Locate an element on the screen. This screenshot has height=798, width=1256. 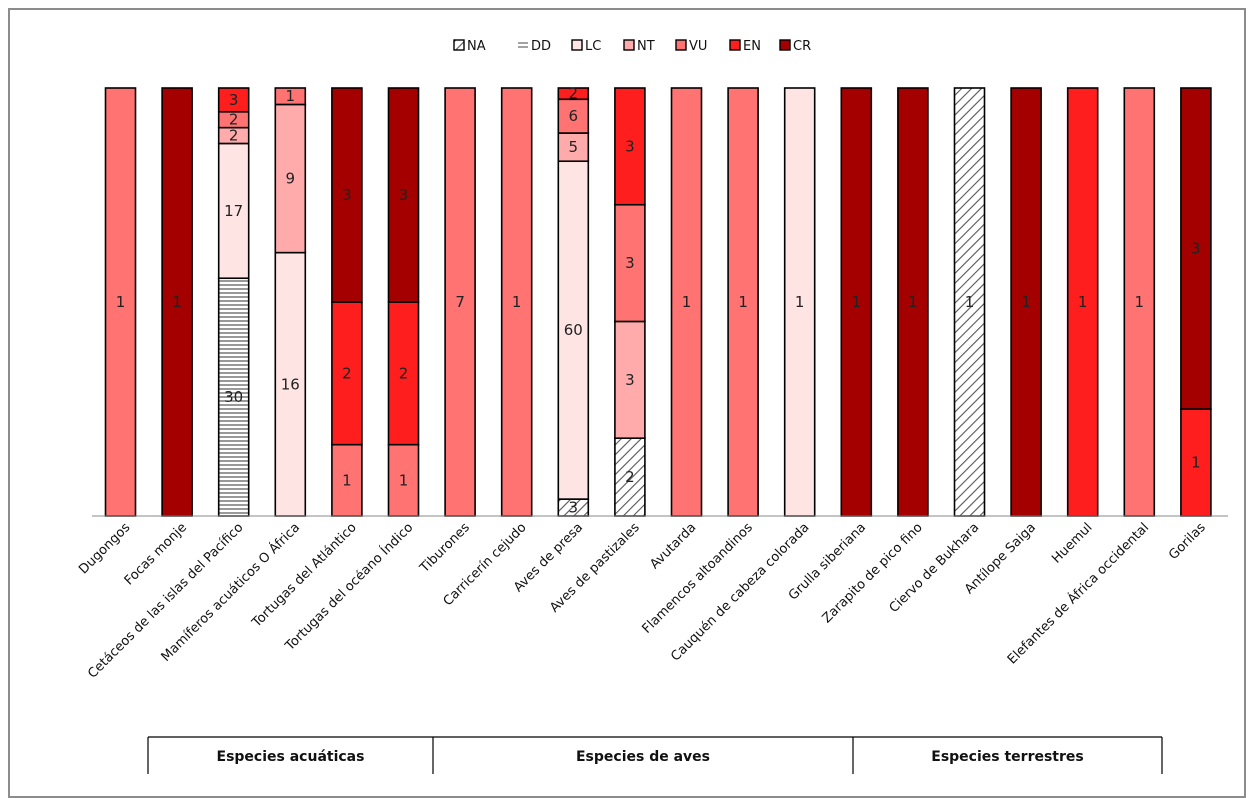
bar-5: 1 2 3 is located at coordinates (403, 302).